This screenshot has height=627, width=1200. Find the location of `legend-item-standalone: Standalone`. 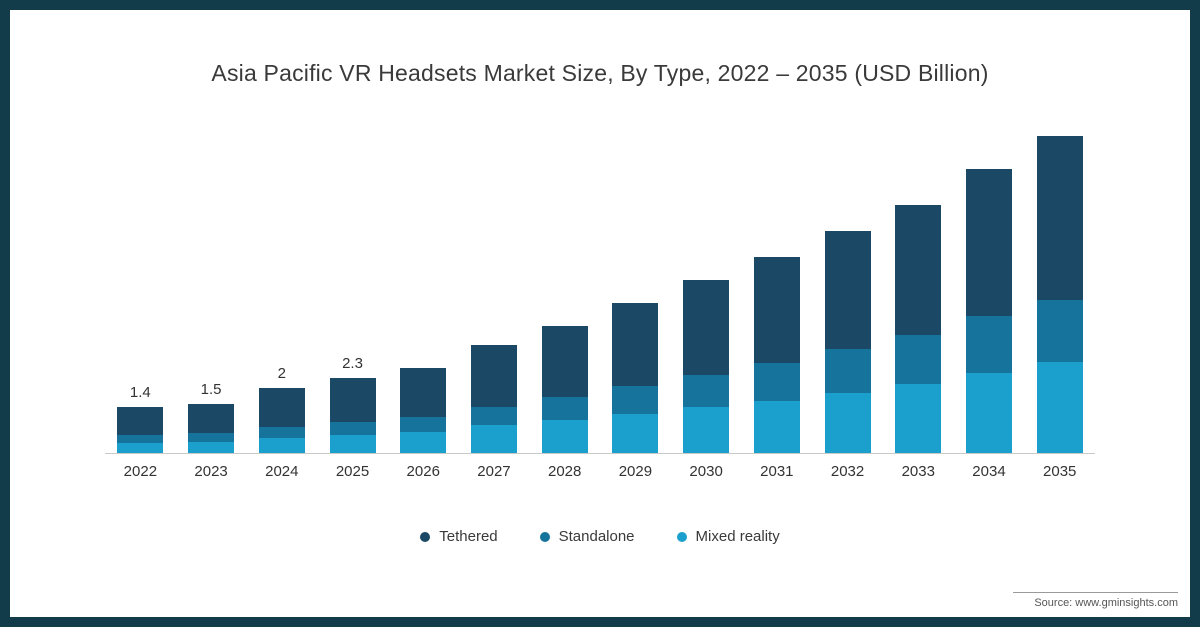

legend-item-standalone: Standalone is located at coordinates (587, 536).